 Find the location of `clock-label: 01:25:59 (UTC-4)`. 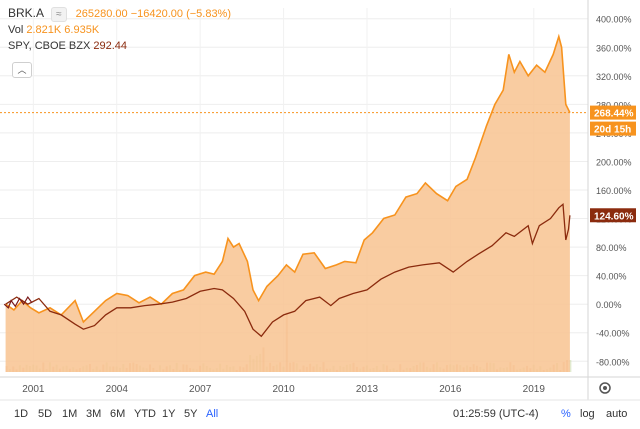

clock-label: 01:25:59 (UTC-4) is located at coordinates (496, 414).